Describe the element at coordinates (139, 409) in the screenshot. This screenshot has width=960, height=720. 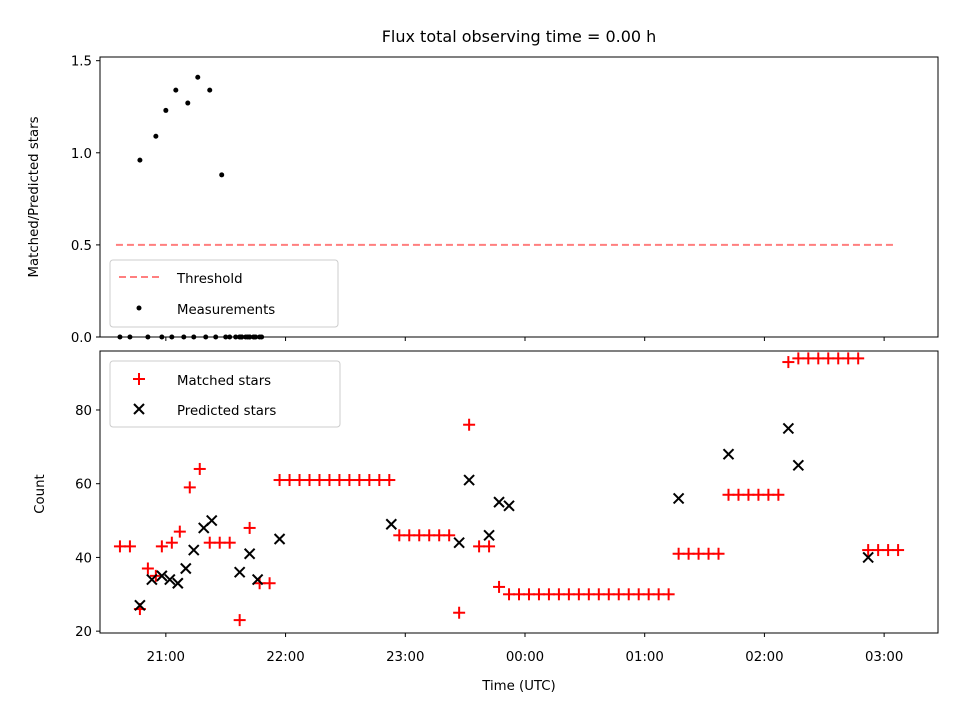
I see `legend-predicted-swatch` at that location.